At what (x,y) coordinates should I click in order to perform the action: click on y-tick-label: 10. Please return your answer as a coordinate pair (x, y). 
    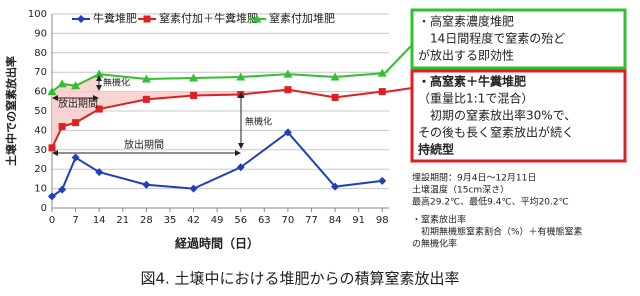
    Looking at the image, I should click on (40, 189).